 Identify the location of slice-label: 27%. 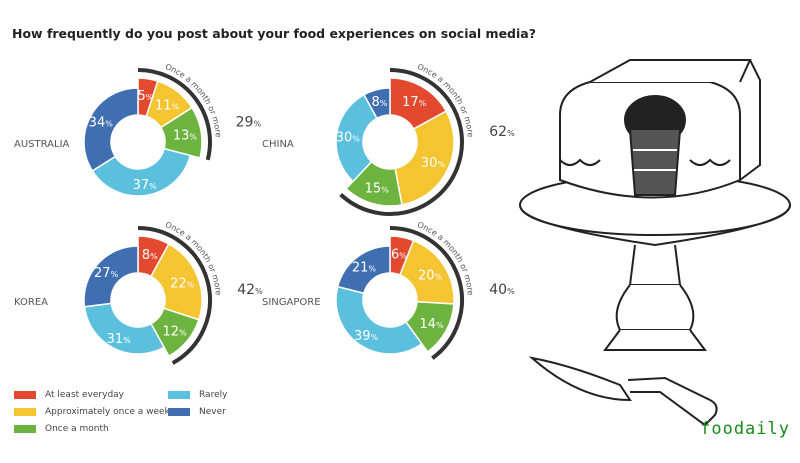
(106, 273).